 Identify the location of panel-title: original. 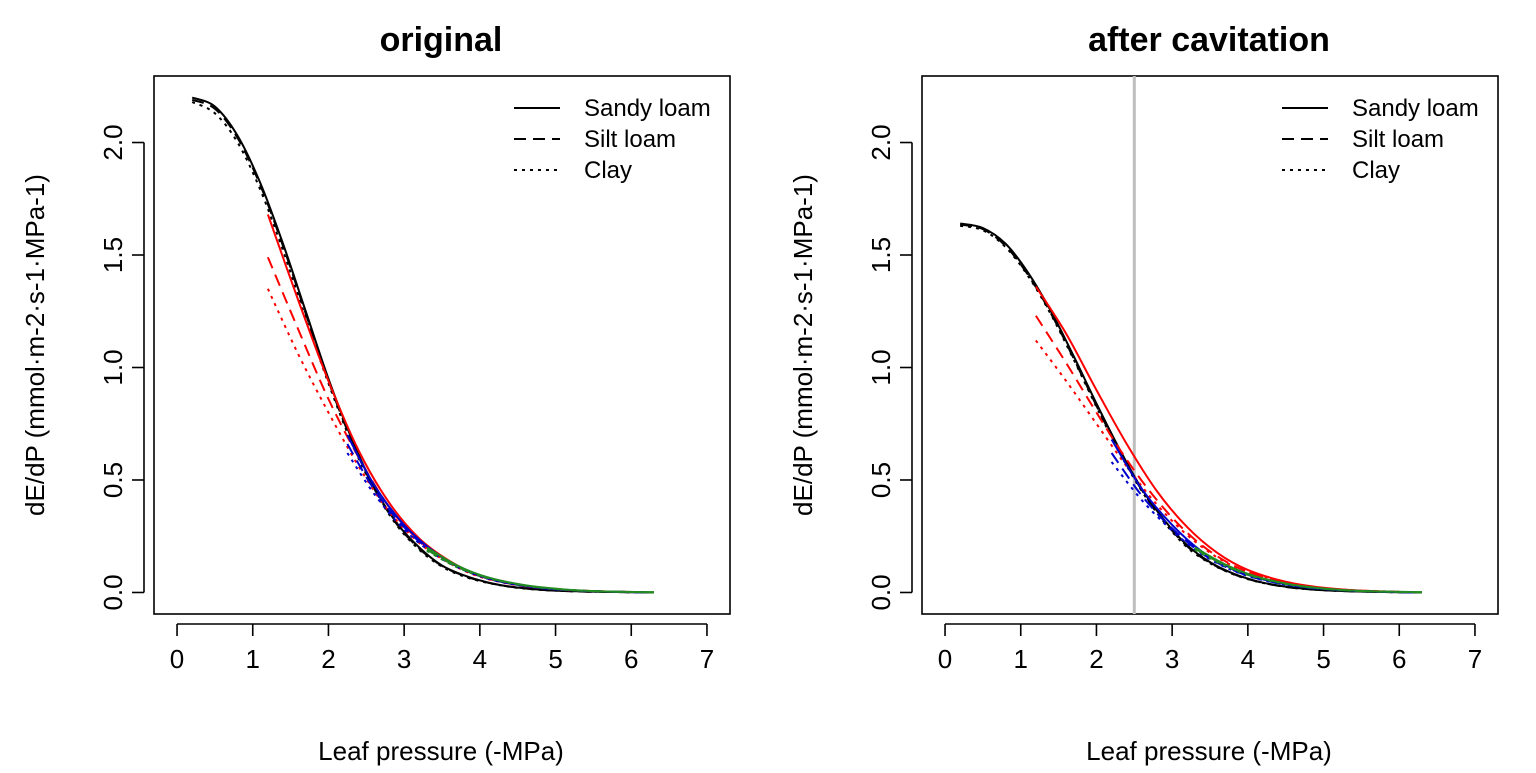
(441, 40).